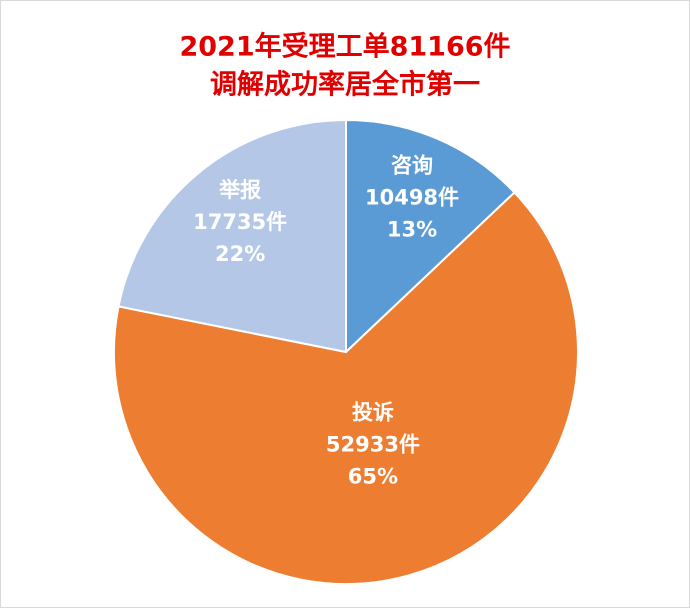 The image size is (690, 608). I want to click on percent-label: 65%, so click(373, 477).